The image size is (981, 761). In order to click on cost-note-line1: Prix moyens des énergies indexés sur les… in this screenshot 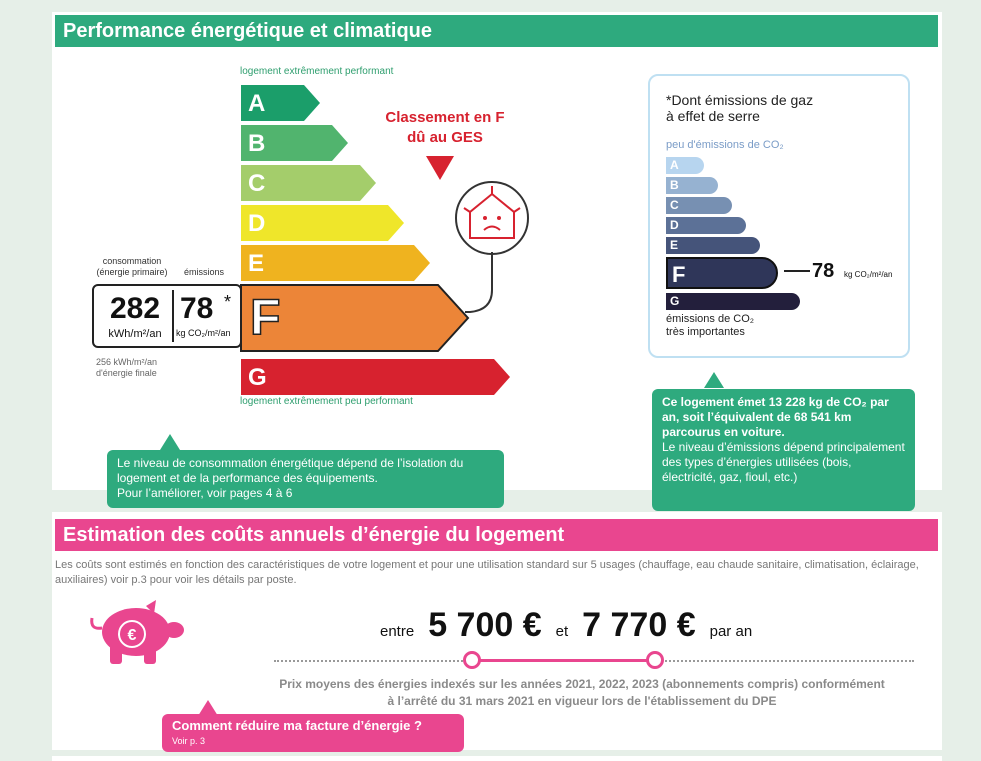, I will do `click(582, 684)`.